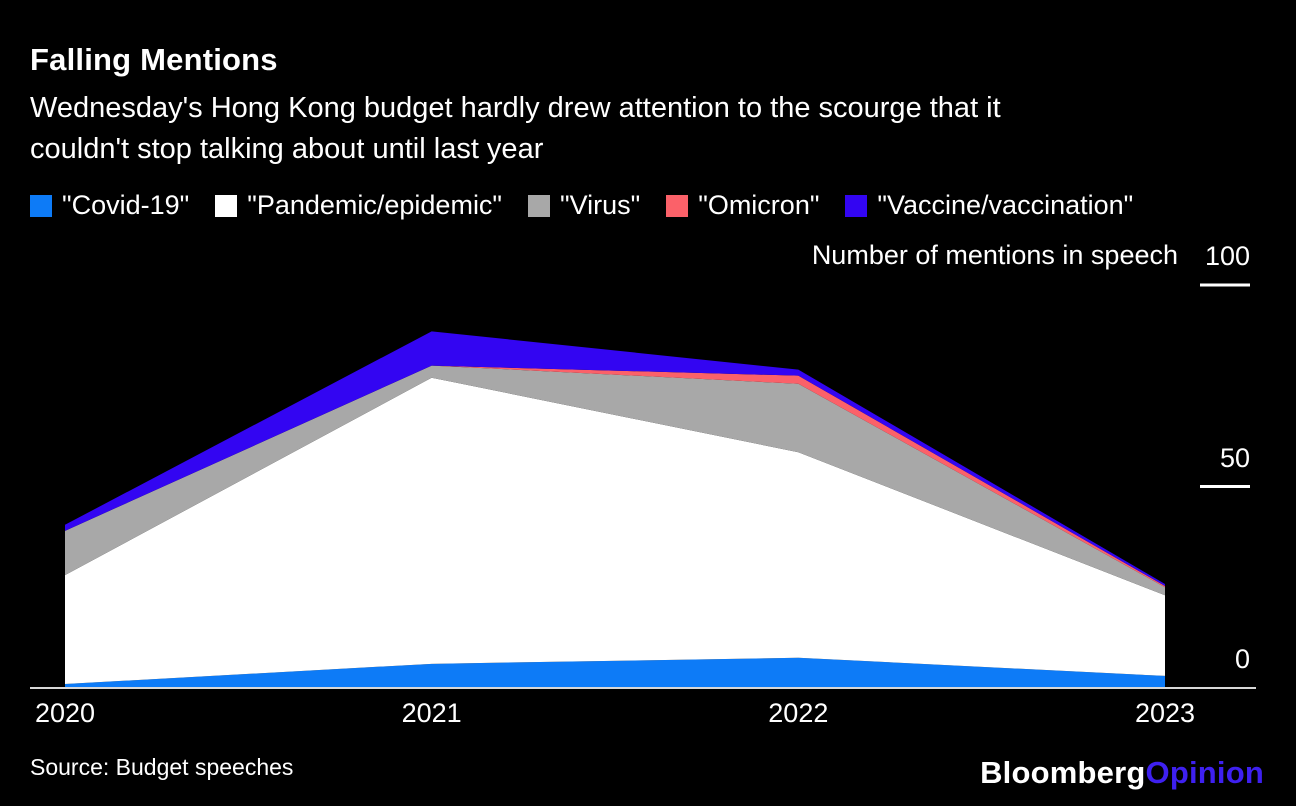 Image resolution: width=1296 pixels, height=806 pixels. Describe the element at coordinates (600, 205) in the screenshot. I see `legend-label-virus: "Virus"` at that location.